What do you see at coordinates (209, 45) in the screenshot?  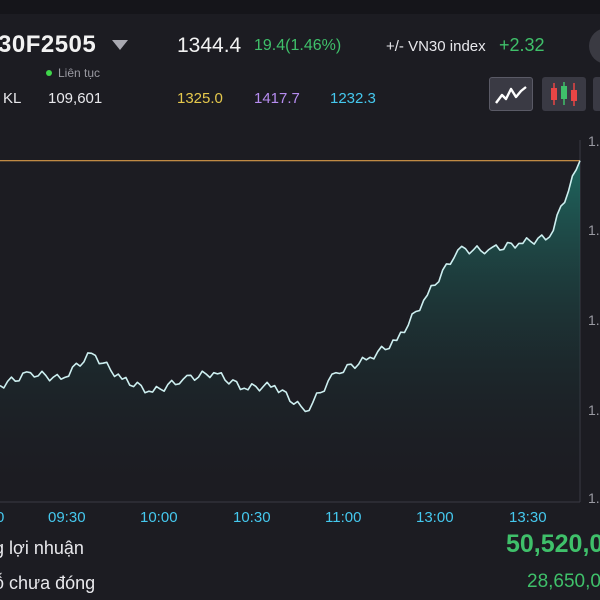 I see `current-price: 1344.4` at bounding box center [209, 45].